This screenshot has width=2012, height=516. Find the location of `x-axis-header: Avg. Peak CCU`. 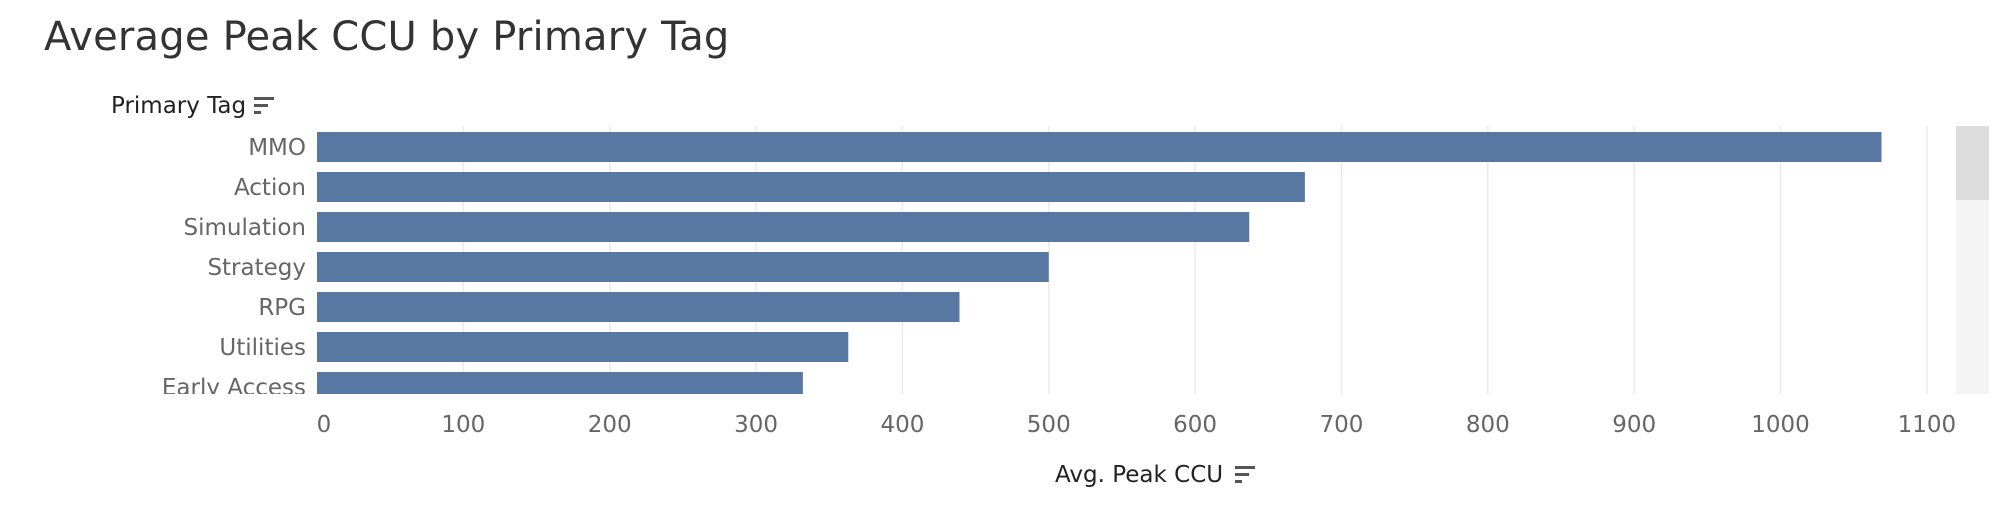

x-axis-header: Avg. Peak CCU is located at coordinates (1156, 475).